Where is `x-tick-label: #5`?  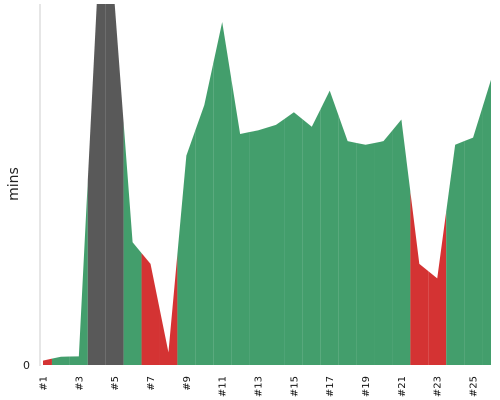 x-tick-label: #5 is located at coordinates (115, 383).